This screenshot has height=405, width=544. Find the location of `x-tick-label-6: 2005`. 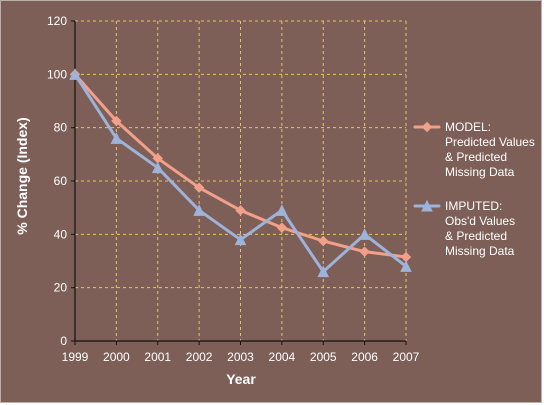

x-tick-label-6: 2005 is located at coordinates (323, 357).